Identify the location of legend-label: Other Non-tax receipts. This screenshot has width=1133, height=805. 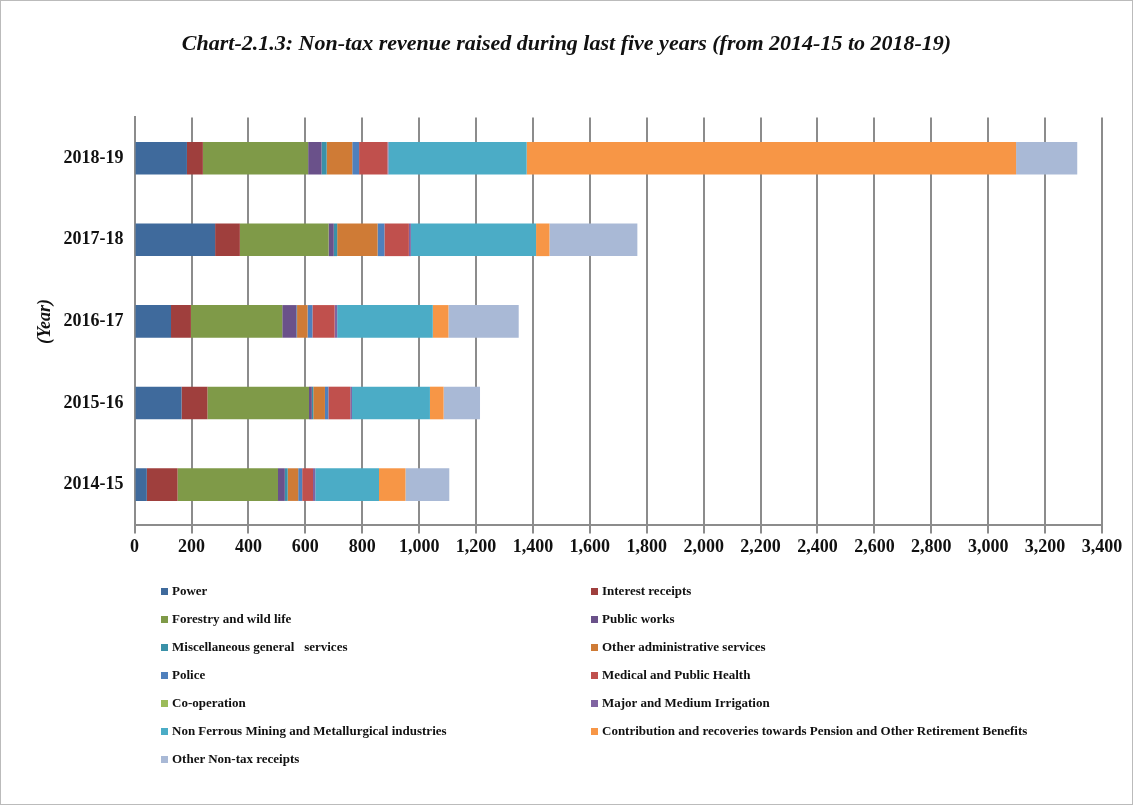
(236, 759).